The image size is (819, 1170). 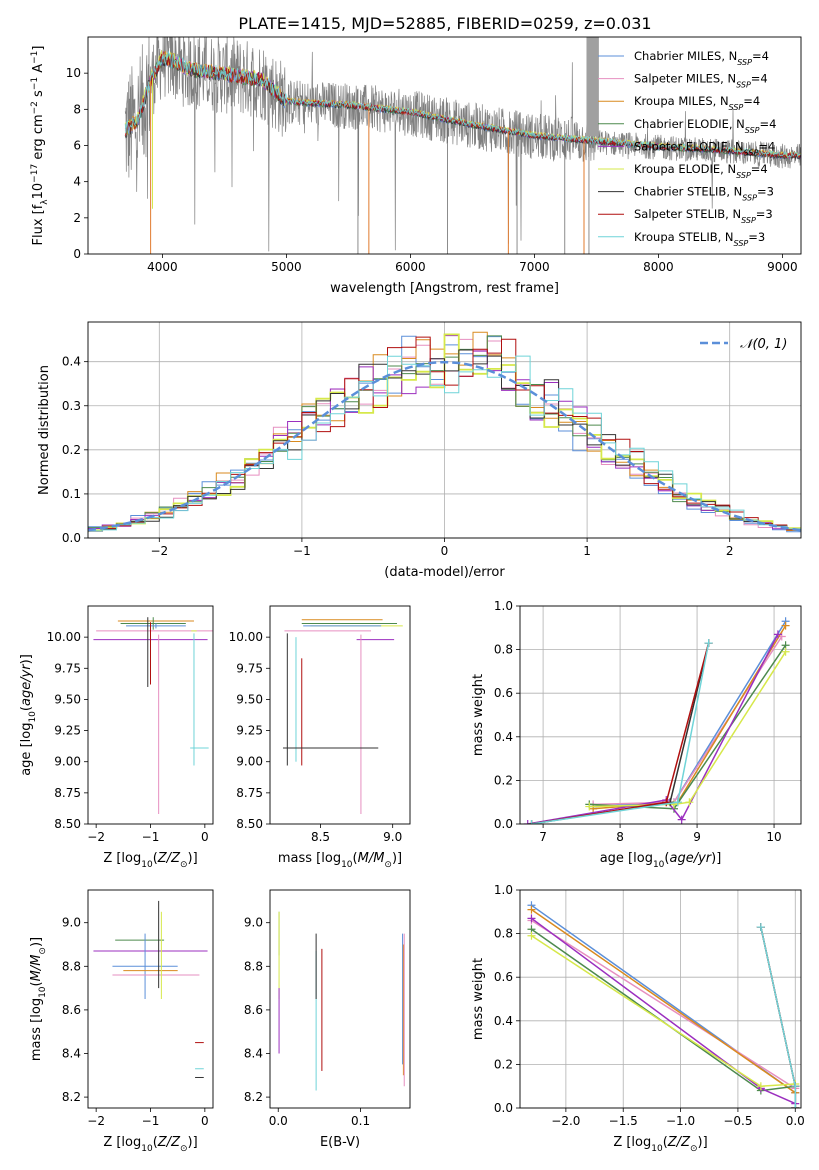 What do you see at coordinates (77, 254) in the screenshot?
I see `y-tick-label: 0` at bounding box center [77, 254].